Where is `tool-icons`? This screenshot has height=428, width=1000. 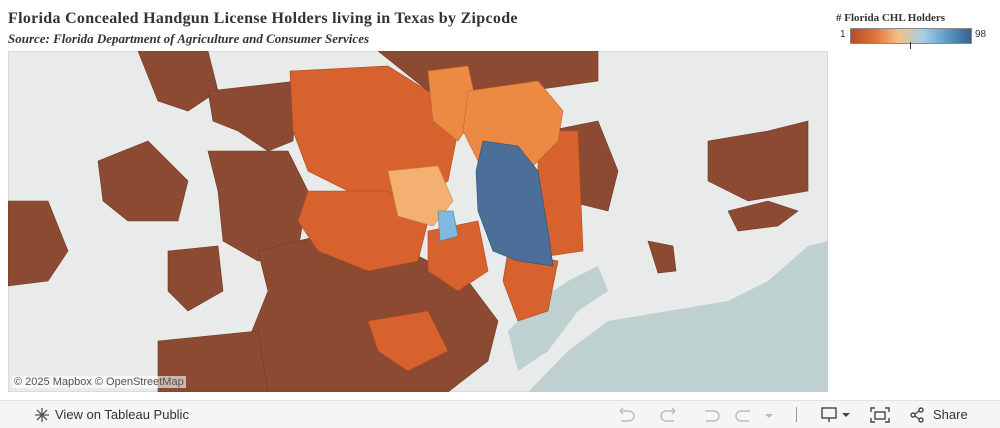
tool-icons is located at coordinates (875, 415).